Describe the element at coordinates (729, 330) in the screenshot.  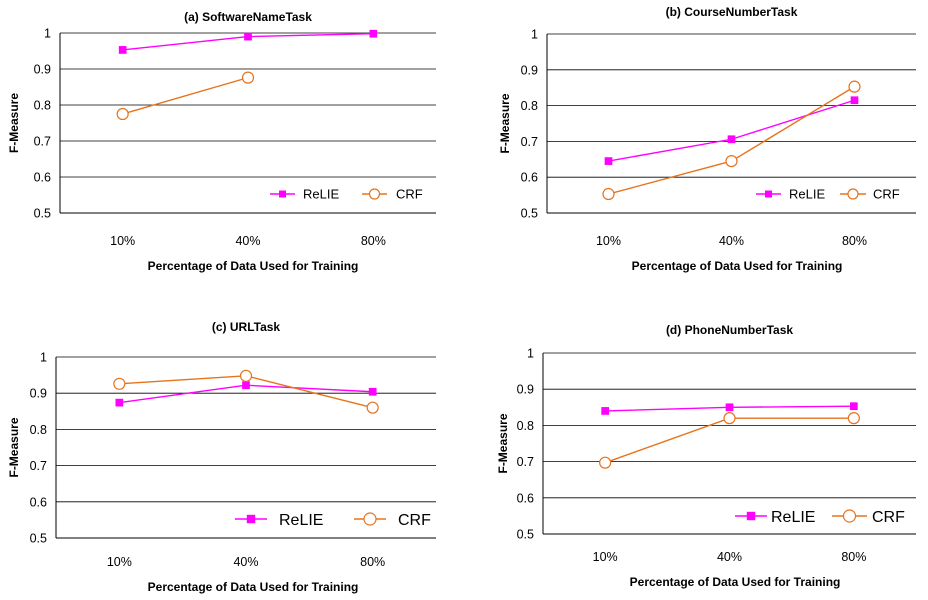
I see `chart-title: (d) PhoneNumberTask` at that location.